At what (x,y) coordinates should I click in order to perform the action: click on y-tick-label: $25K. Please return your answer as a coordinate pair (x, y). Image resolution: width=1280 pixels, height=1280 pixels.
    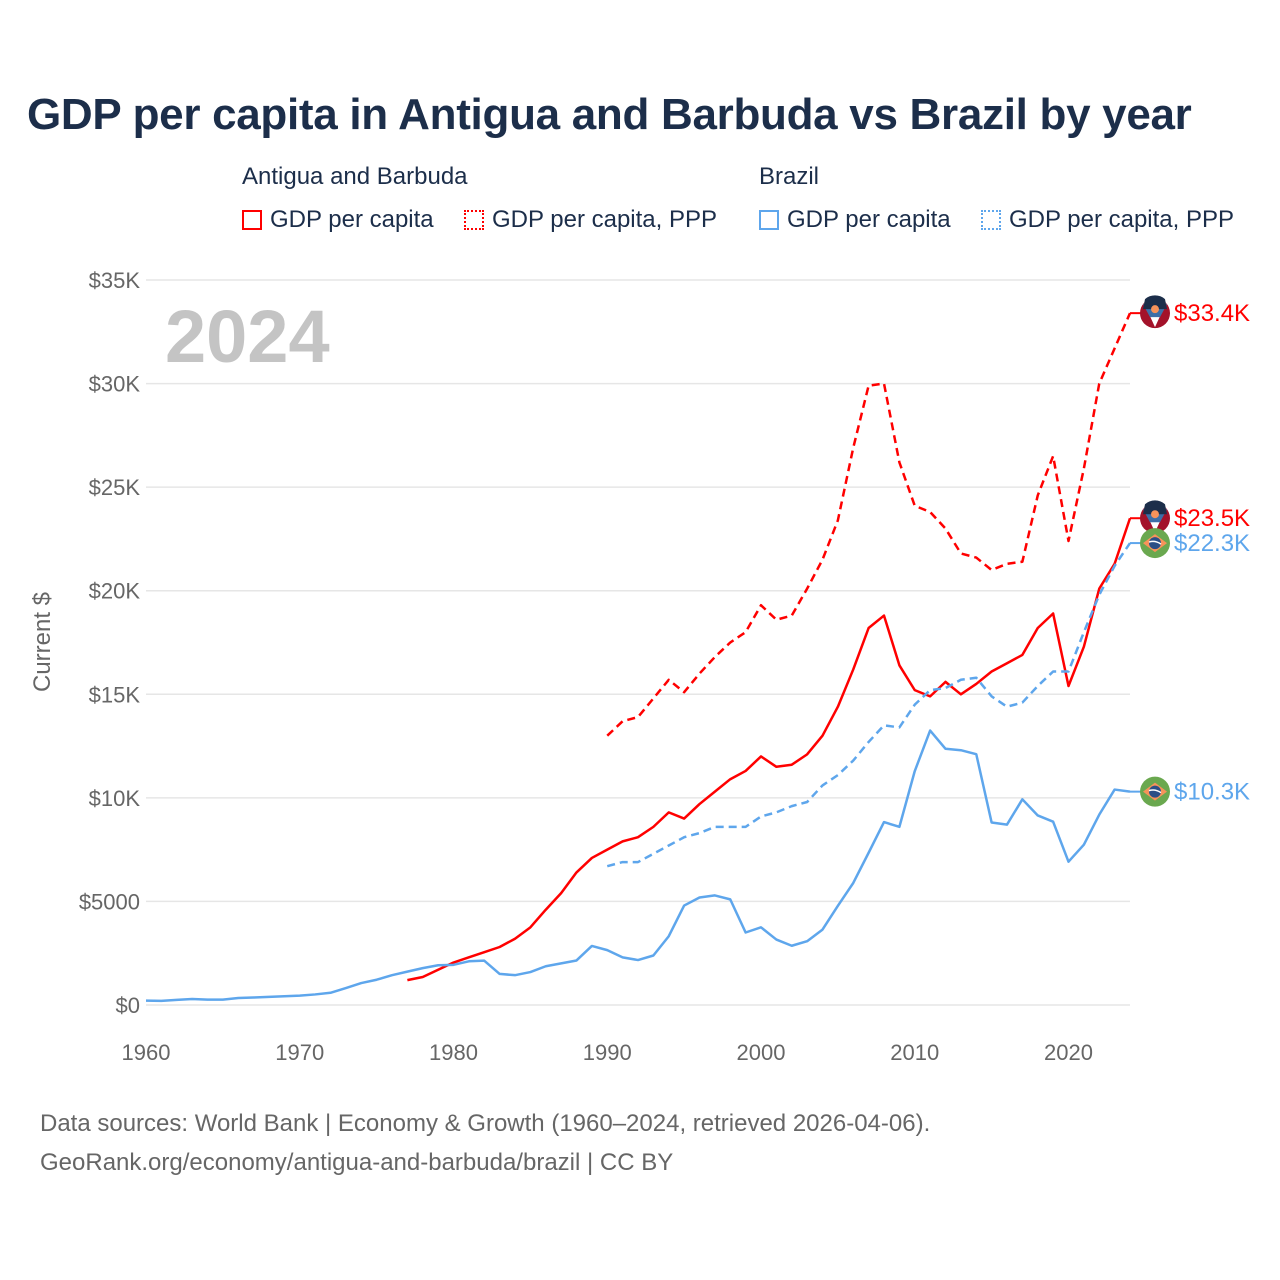
    Looking at the image, I should click on (115, 487).